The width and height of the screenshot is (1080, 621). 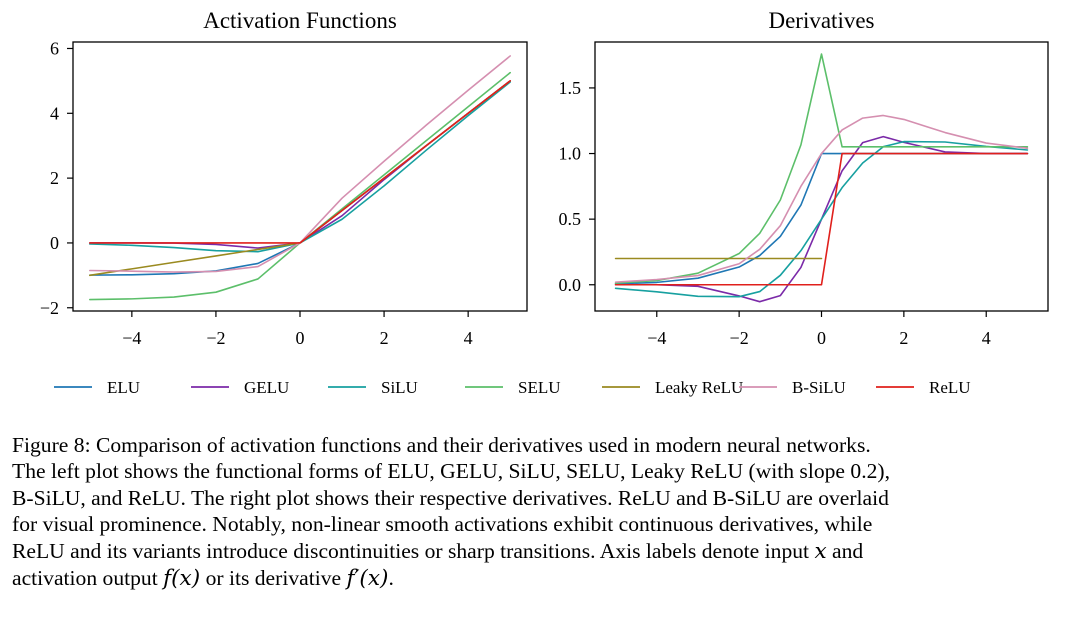 What do you see at coordinates (182, 579) in the screenshot?
I see `math-fx: f(x)` at bounding box center [182, 579].